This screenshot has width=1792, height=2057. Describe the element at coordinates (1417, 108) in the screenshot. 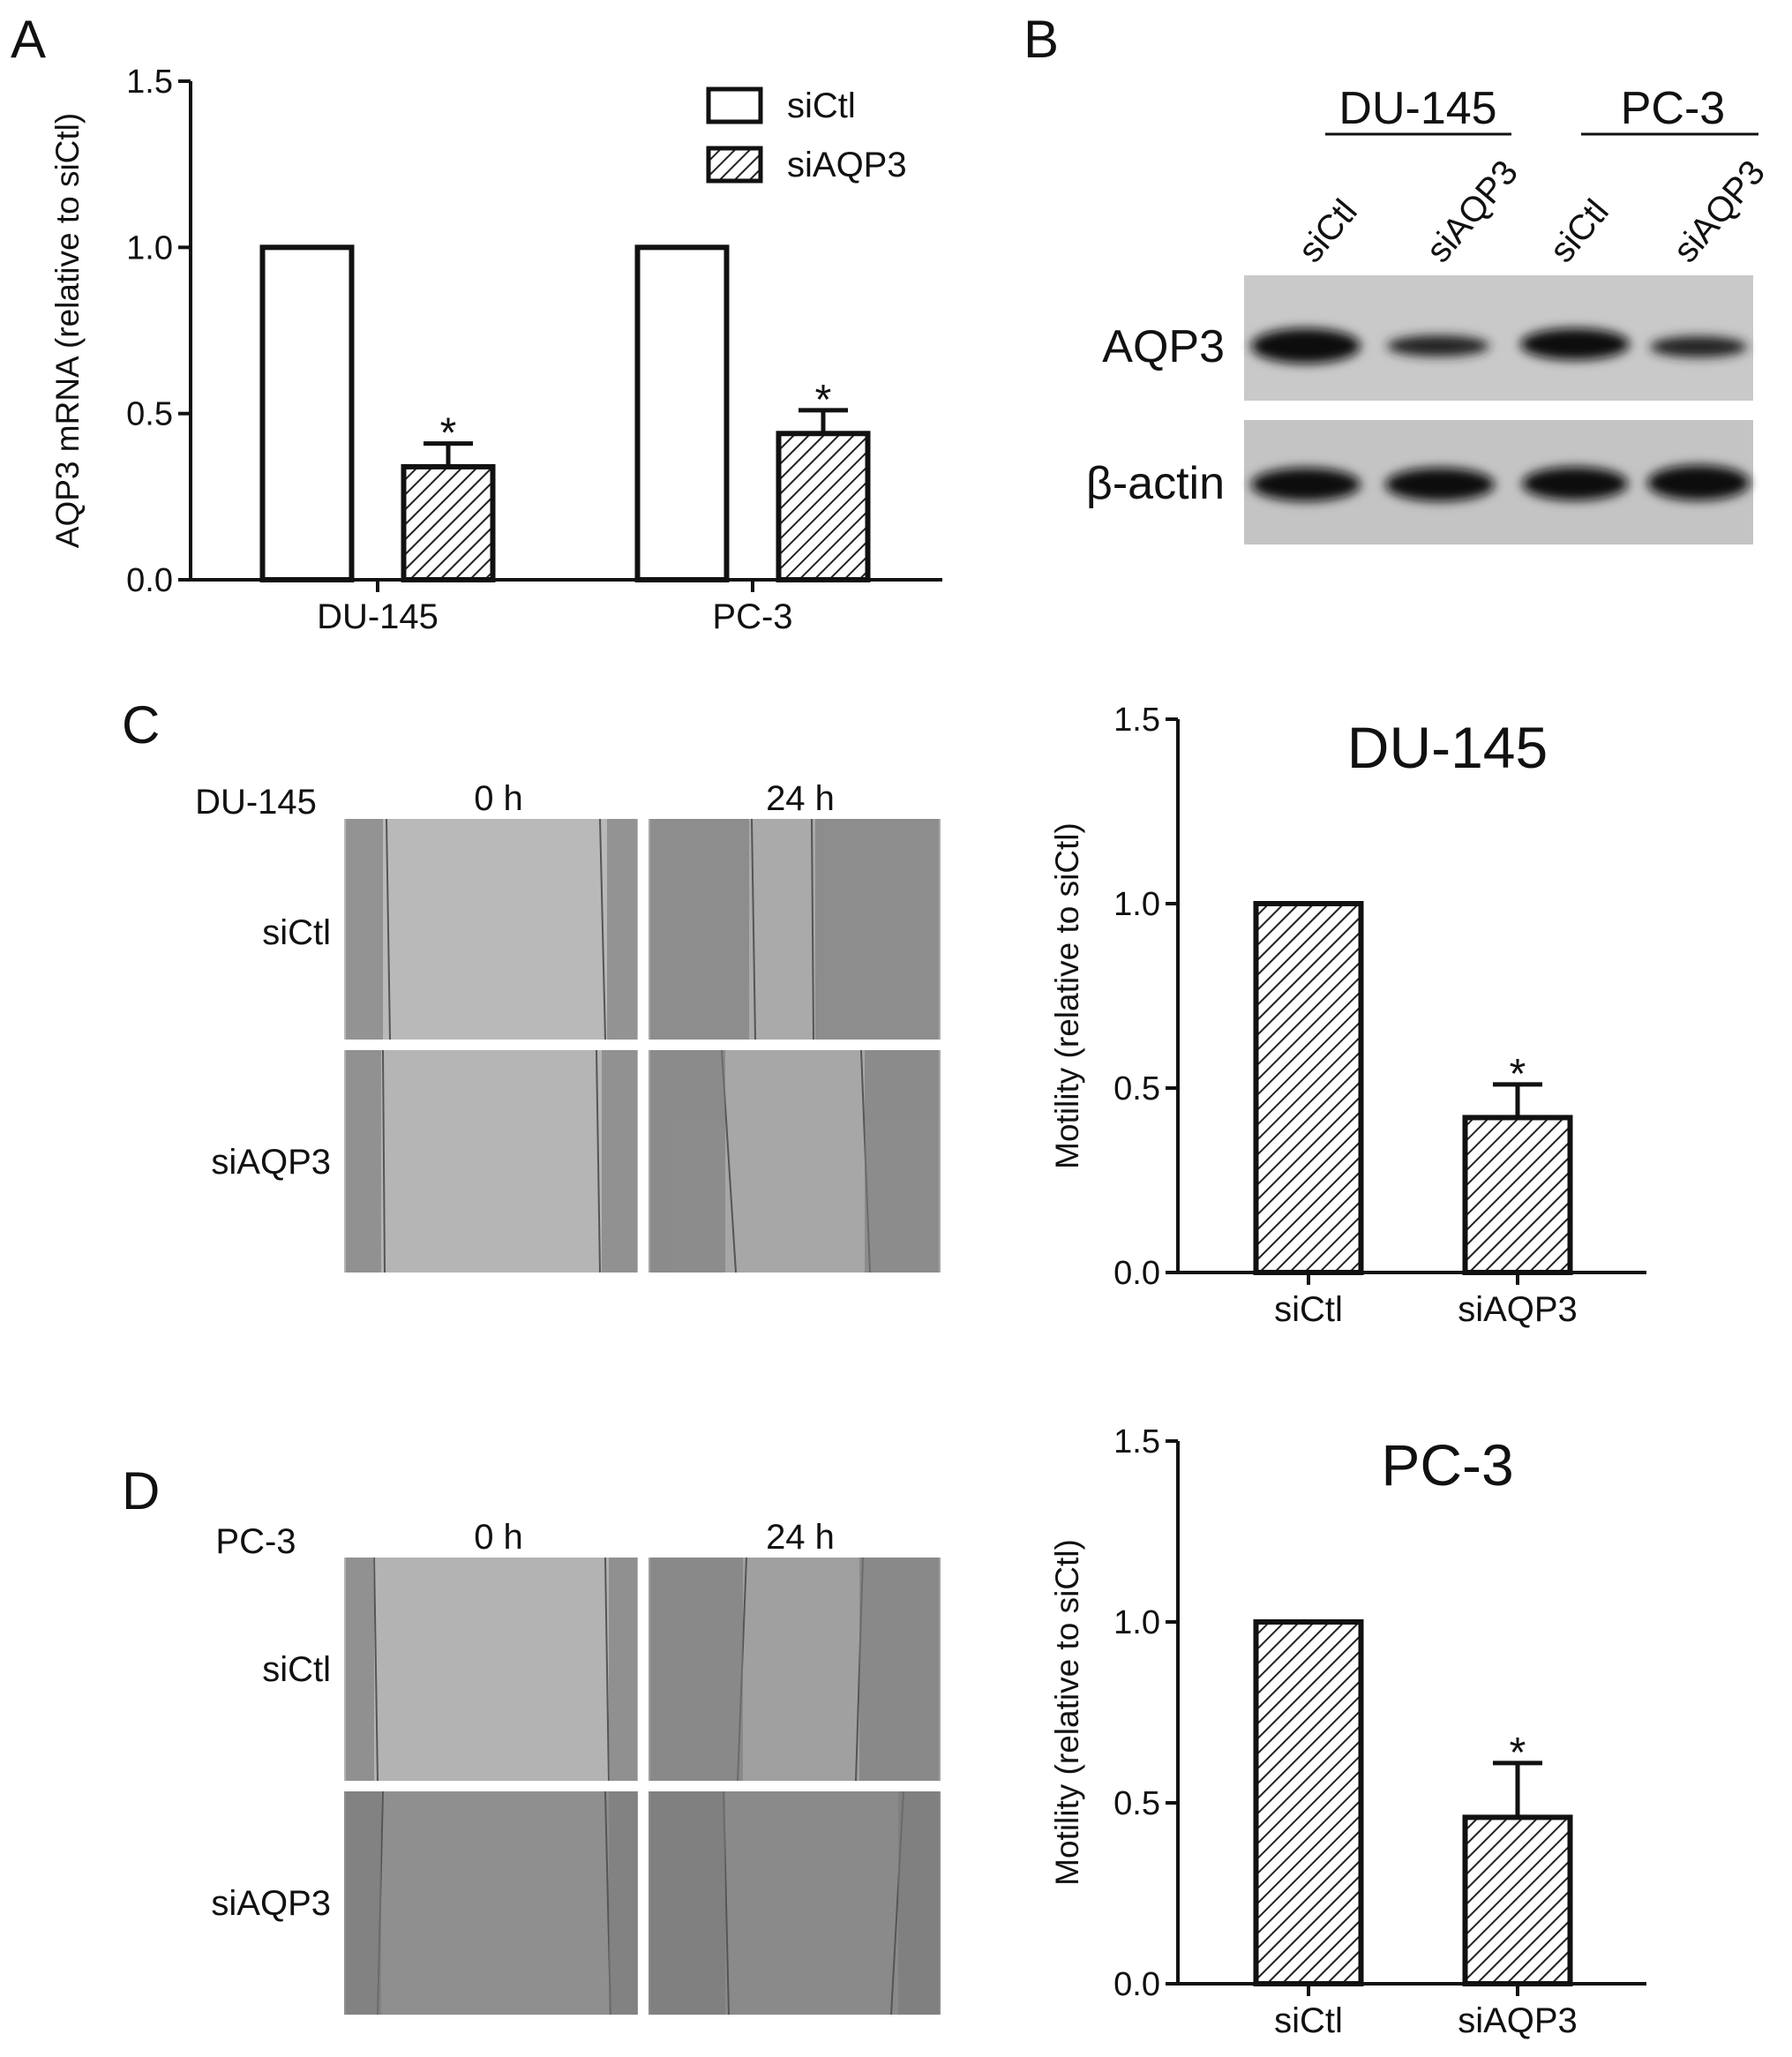

I see `blot-group-label: DU-145` at that location.